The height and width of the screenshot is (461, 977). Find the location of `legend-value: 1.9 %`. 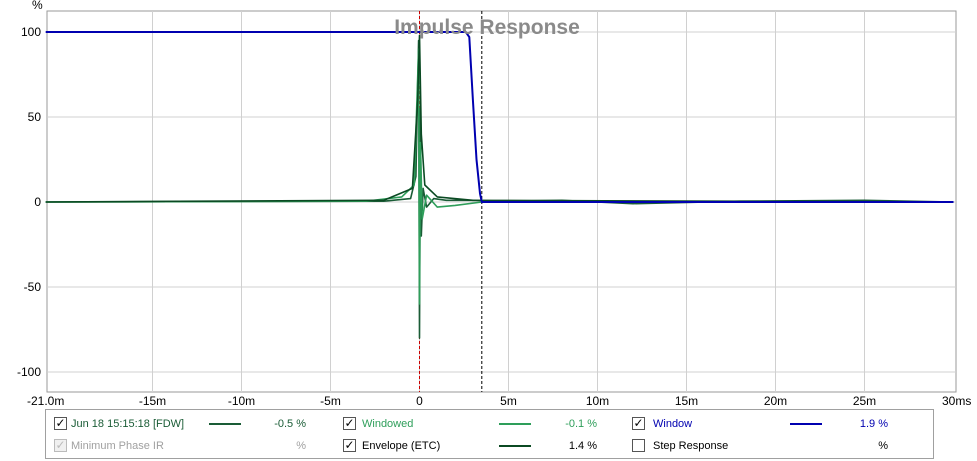

legend-value: 1.9 % is located at coordinates (873, 424).